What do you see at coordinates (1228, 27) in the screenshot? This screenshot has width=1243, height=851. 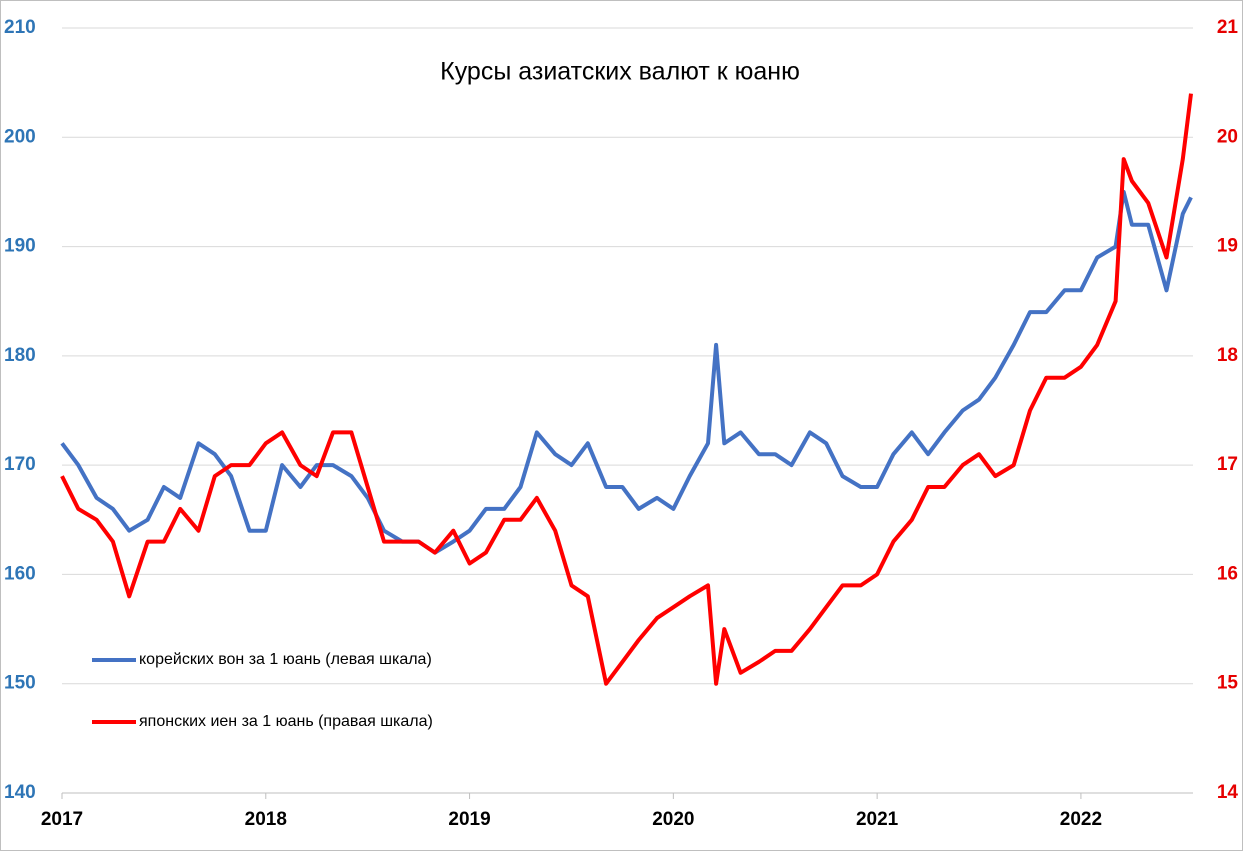 I see `y2-tick-label: 21` at bounding box center [1228, 27].